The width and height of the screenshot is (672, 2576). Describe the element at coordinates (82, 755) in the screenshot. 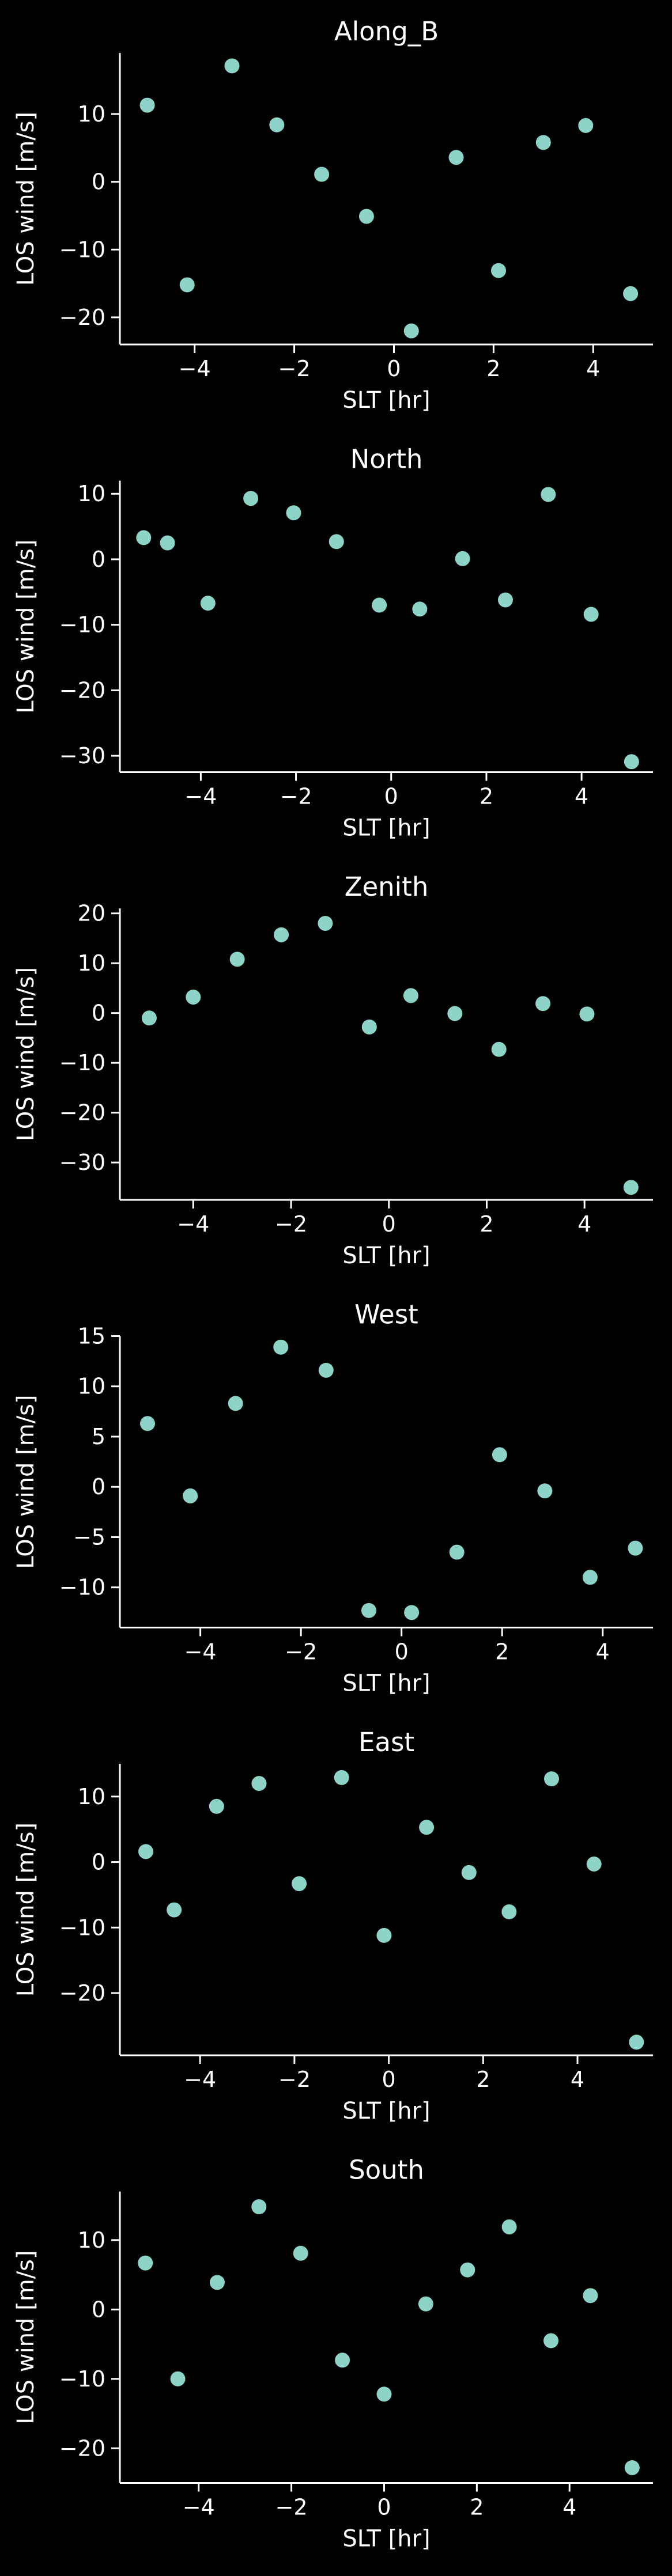

I see `y-tick-label: −30` at that location.